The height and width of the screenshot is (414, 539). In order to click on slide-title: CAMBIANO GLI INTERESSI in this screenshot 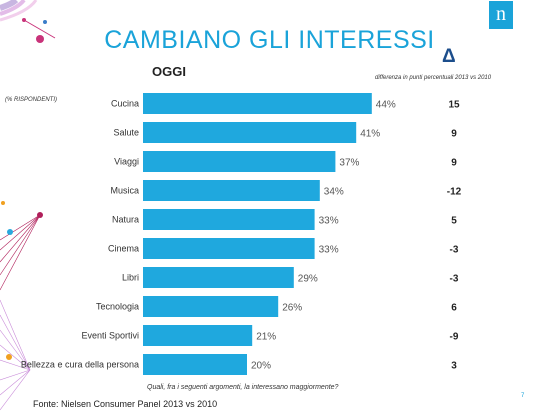, I will do `click(269, 40)`.